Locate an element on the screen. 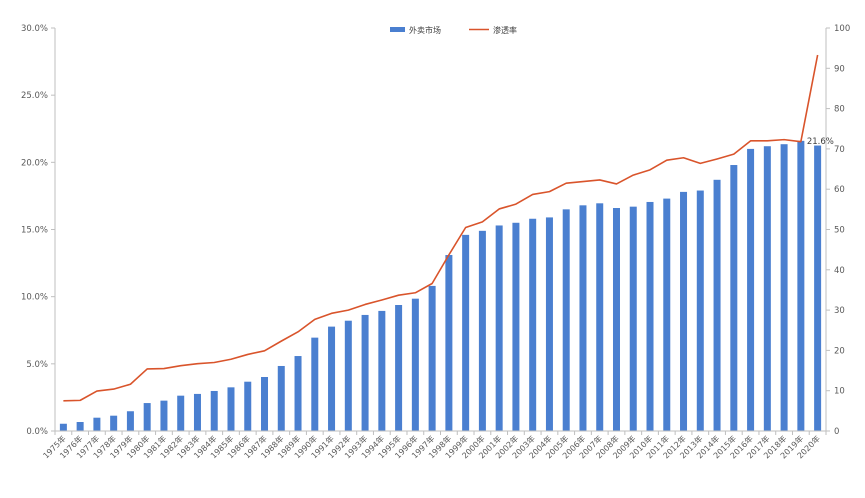  right-tick-label: 20 is located at coordinates (839, 351).